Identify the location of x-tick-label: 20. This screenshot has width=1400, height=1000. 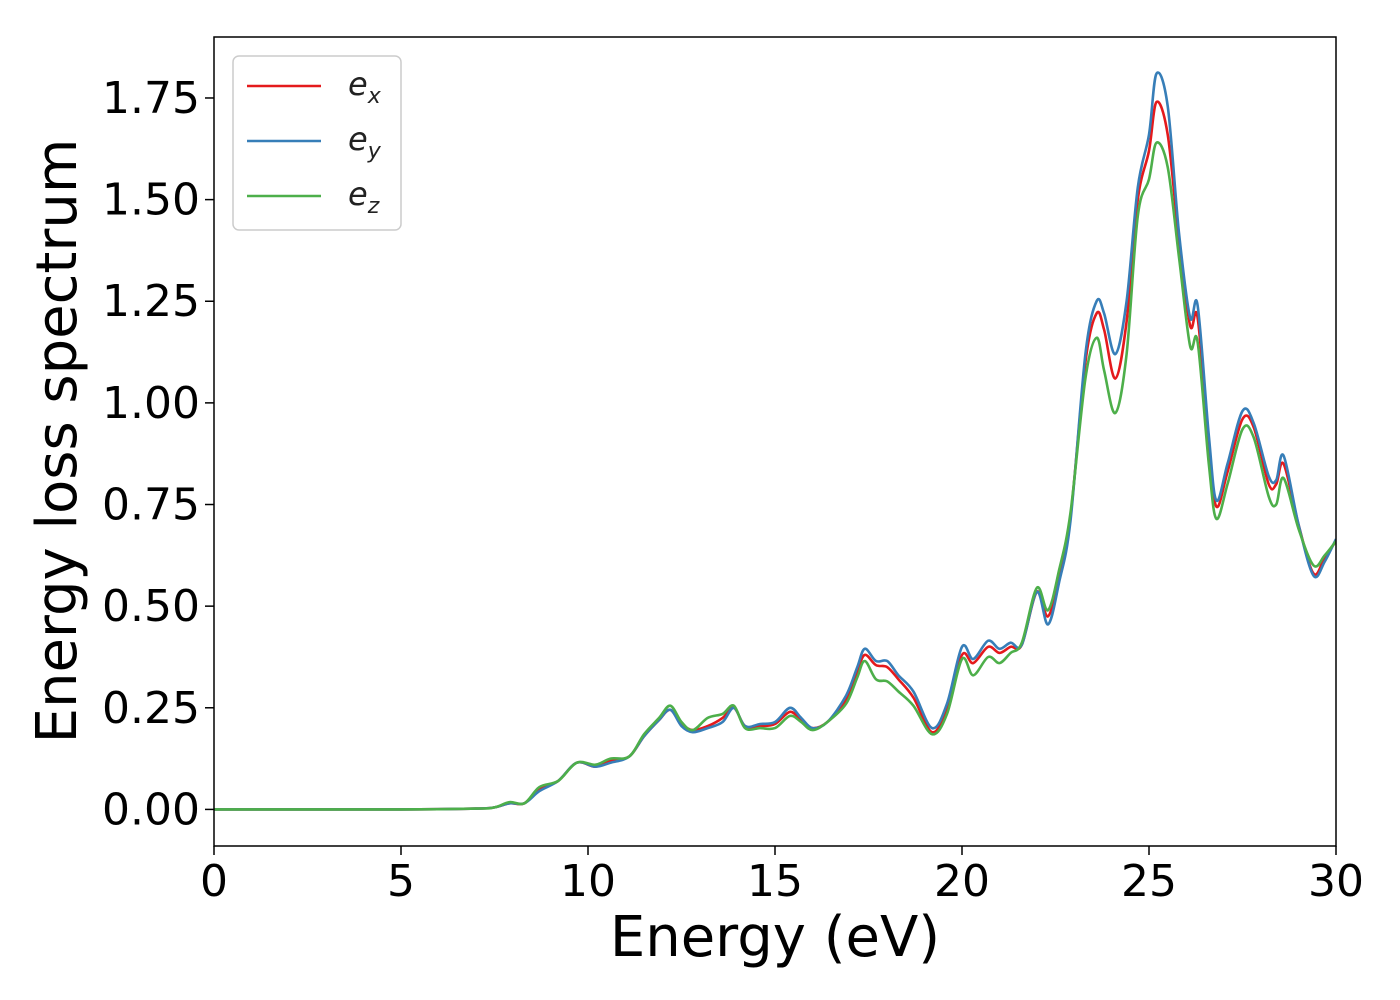
(962, 881).